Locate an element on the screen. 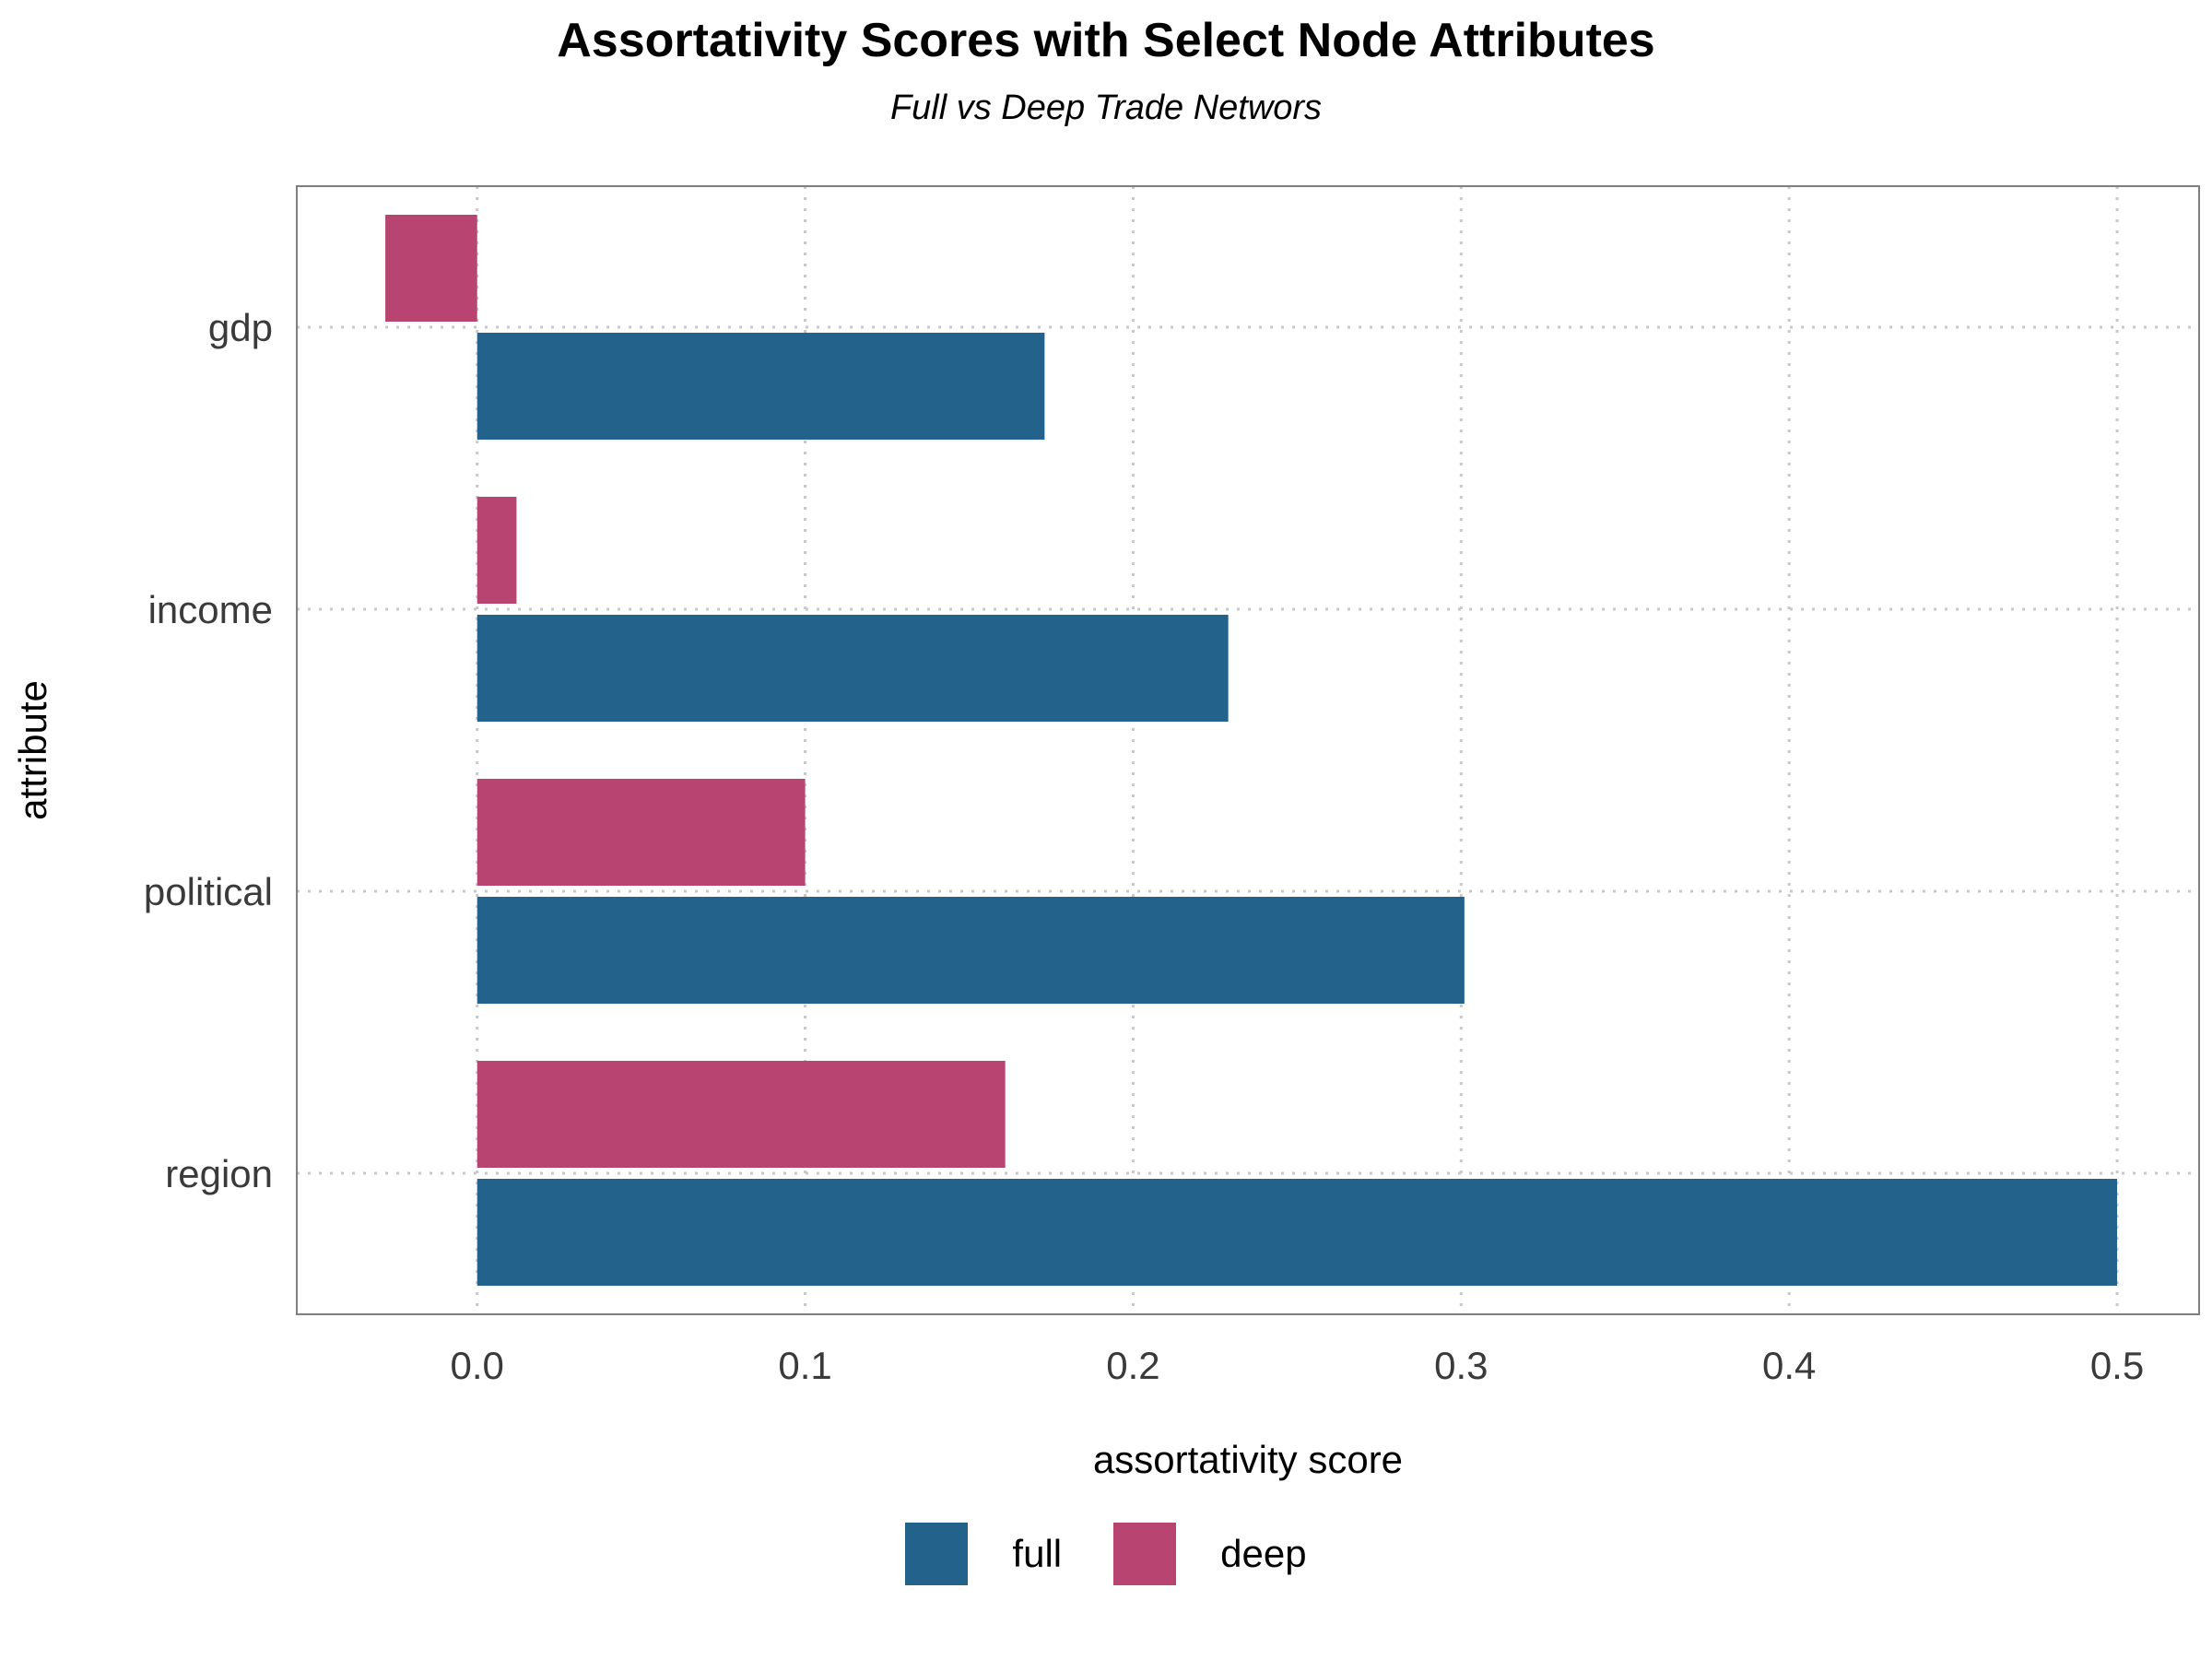 Image resolution: width=2212 pixels, height=1659 pixels. x-tick-label: 0.2 is located at coordinates (1132, 1365).